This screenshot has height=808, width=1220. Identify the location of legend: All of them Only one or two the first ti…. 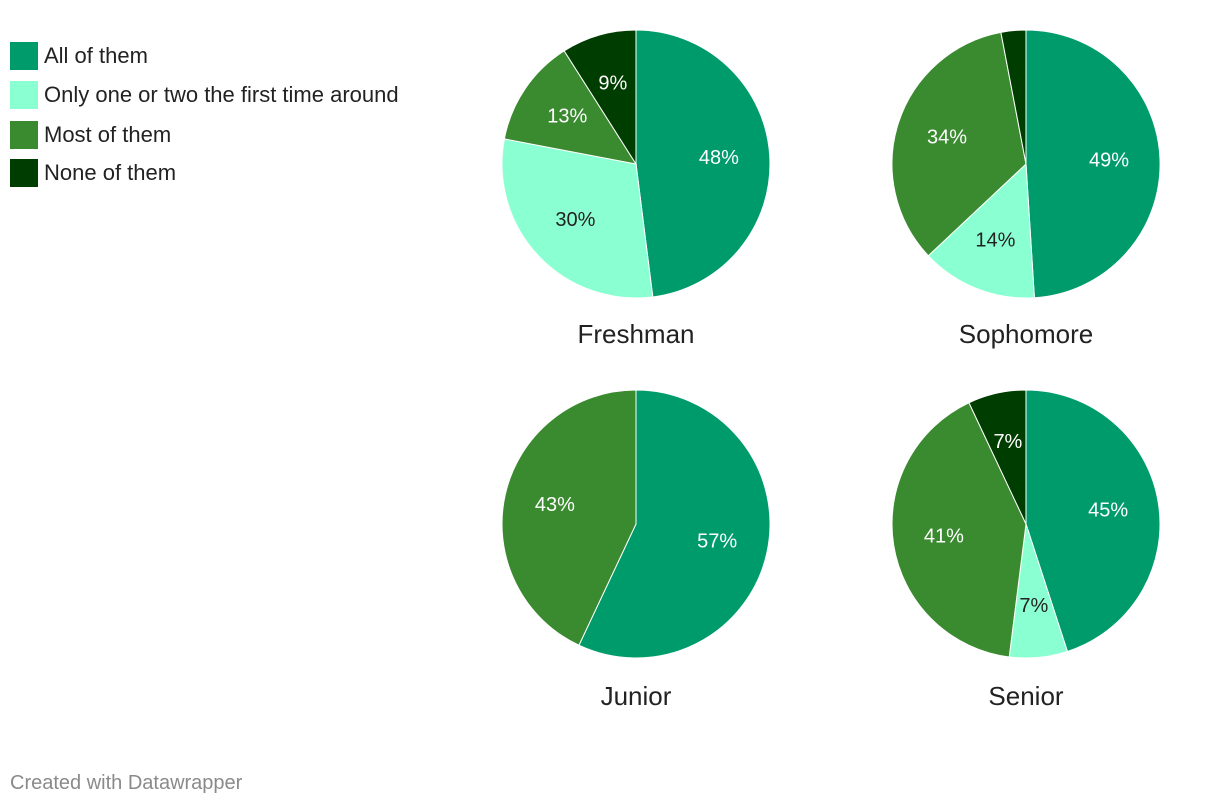
(204, 120).